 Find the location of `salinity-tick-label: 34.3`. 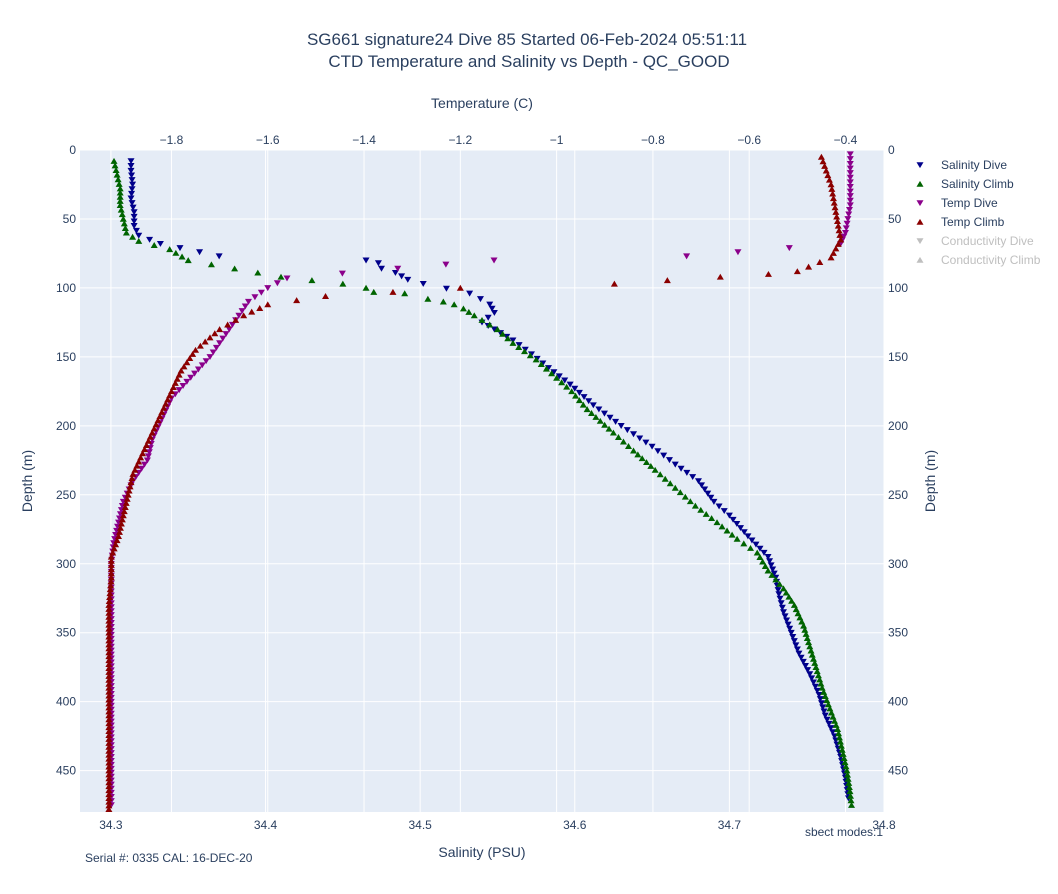

salinity-tick-label: 34.3 is located at coordinates (111, 825).